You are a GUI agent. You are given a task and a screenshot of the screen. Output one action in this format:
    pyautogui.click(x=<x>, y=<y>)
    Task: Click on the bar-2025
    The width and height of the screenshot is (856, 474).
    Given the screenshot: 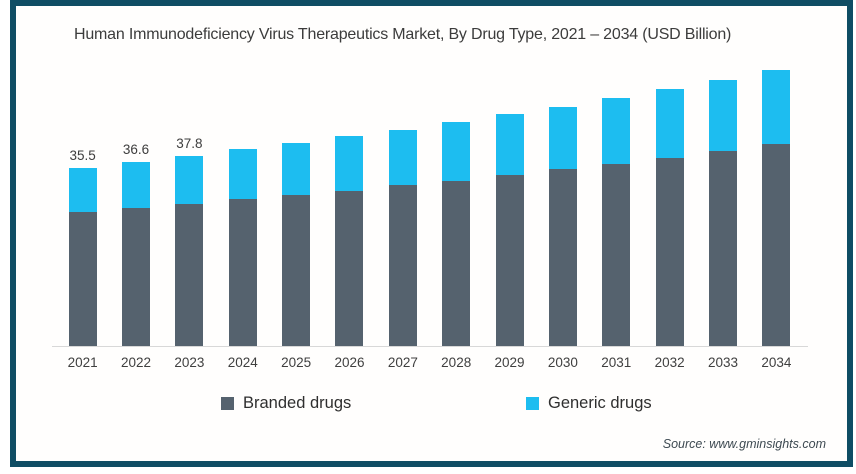 What is the action you would take?
    pyautogui.click(x=295, y=205)
    